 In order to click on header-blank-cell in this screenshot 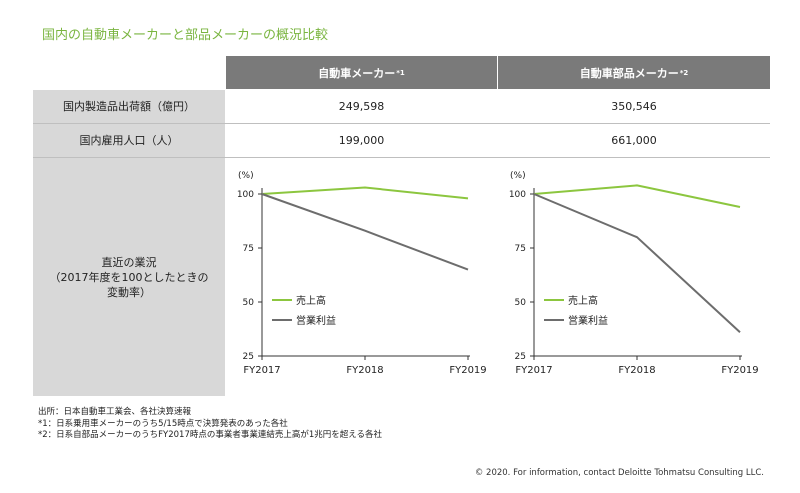, I will do `click(129, 72)`.